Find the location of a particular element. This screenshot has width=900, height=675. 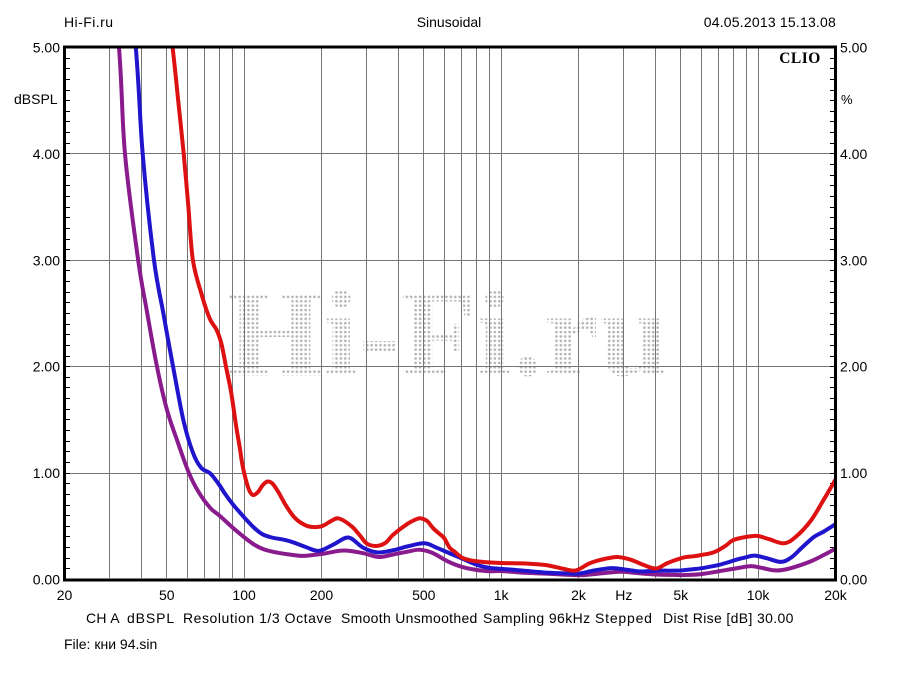

svg-text: Stepped is located at coordinates (624, 618).